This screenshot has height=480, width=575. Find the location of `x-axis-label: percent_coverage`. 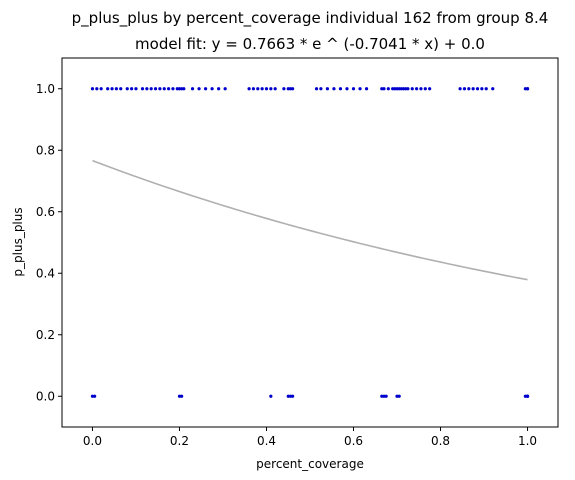

x-axis-label: percent_coverage is located at coordinates (310, 464).